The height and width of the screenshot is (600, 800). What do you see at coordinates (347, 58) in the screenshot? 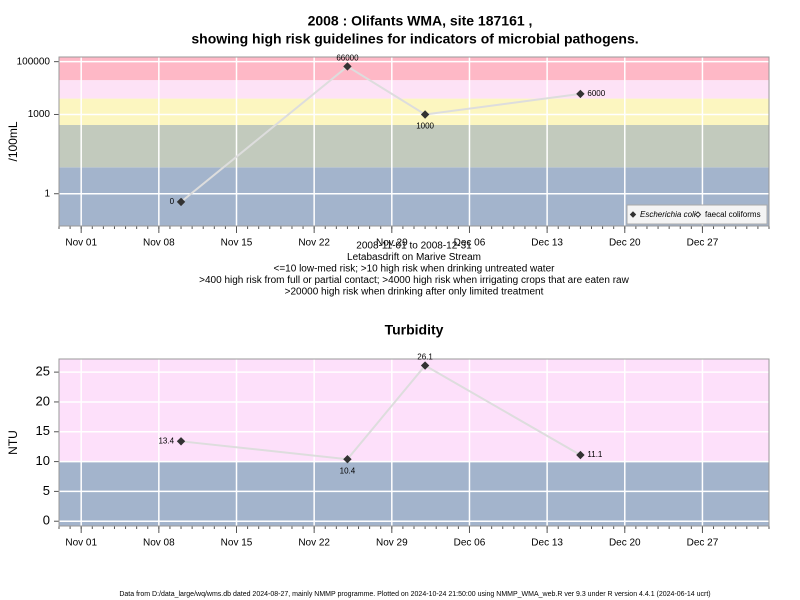
I see `data-label: 66000` at bounding box center [347, 58].